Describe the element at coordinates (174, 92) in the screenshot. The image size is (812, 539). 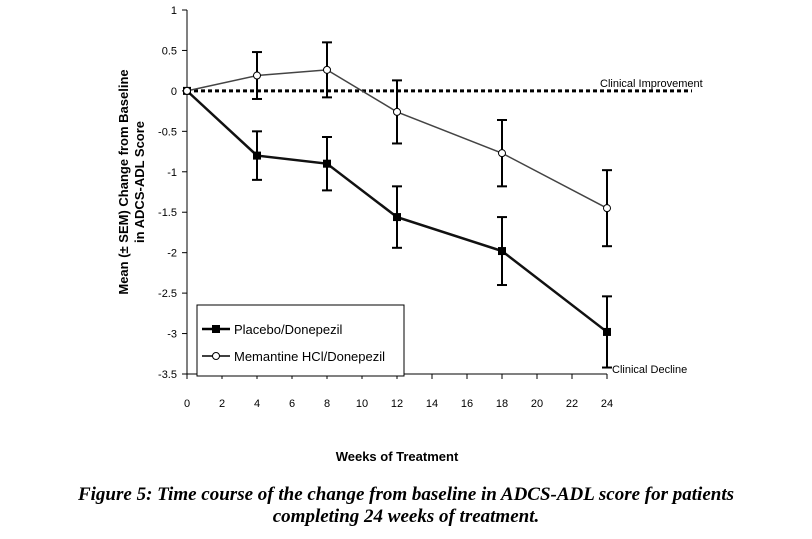
I see `y-tick-label: 0` at that location.